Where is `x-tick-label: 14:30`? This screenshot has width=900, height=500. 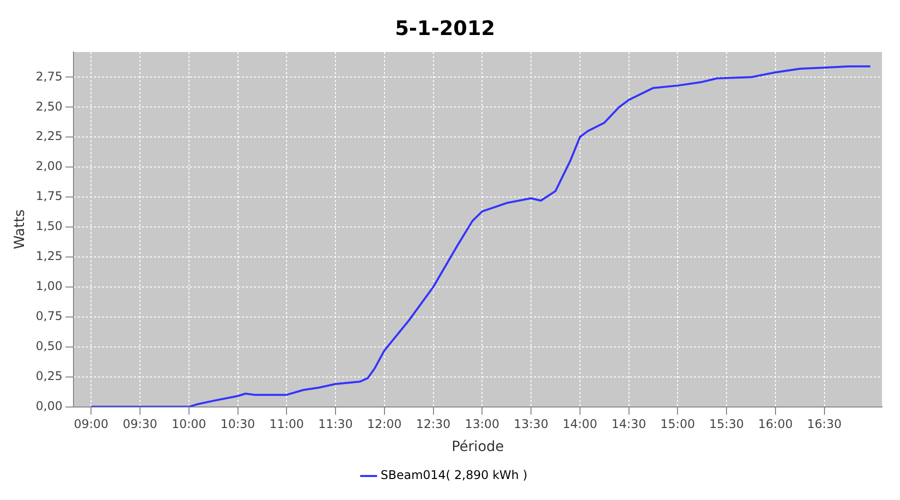
x-tick-label: 14:30 is located at coordinates (629, 424).